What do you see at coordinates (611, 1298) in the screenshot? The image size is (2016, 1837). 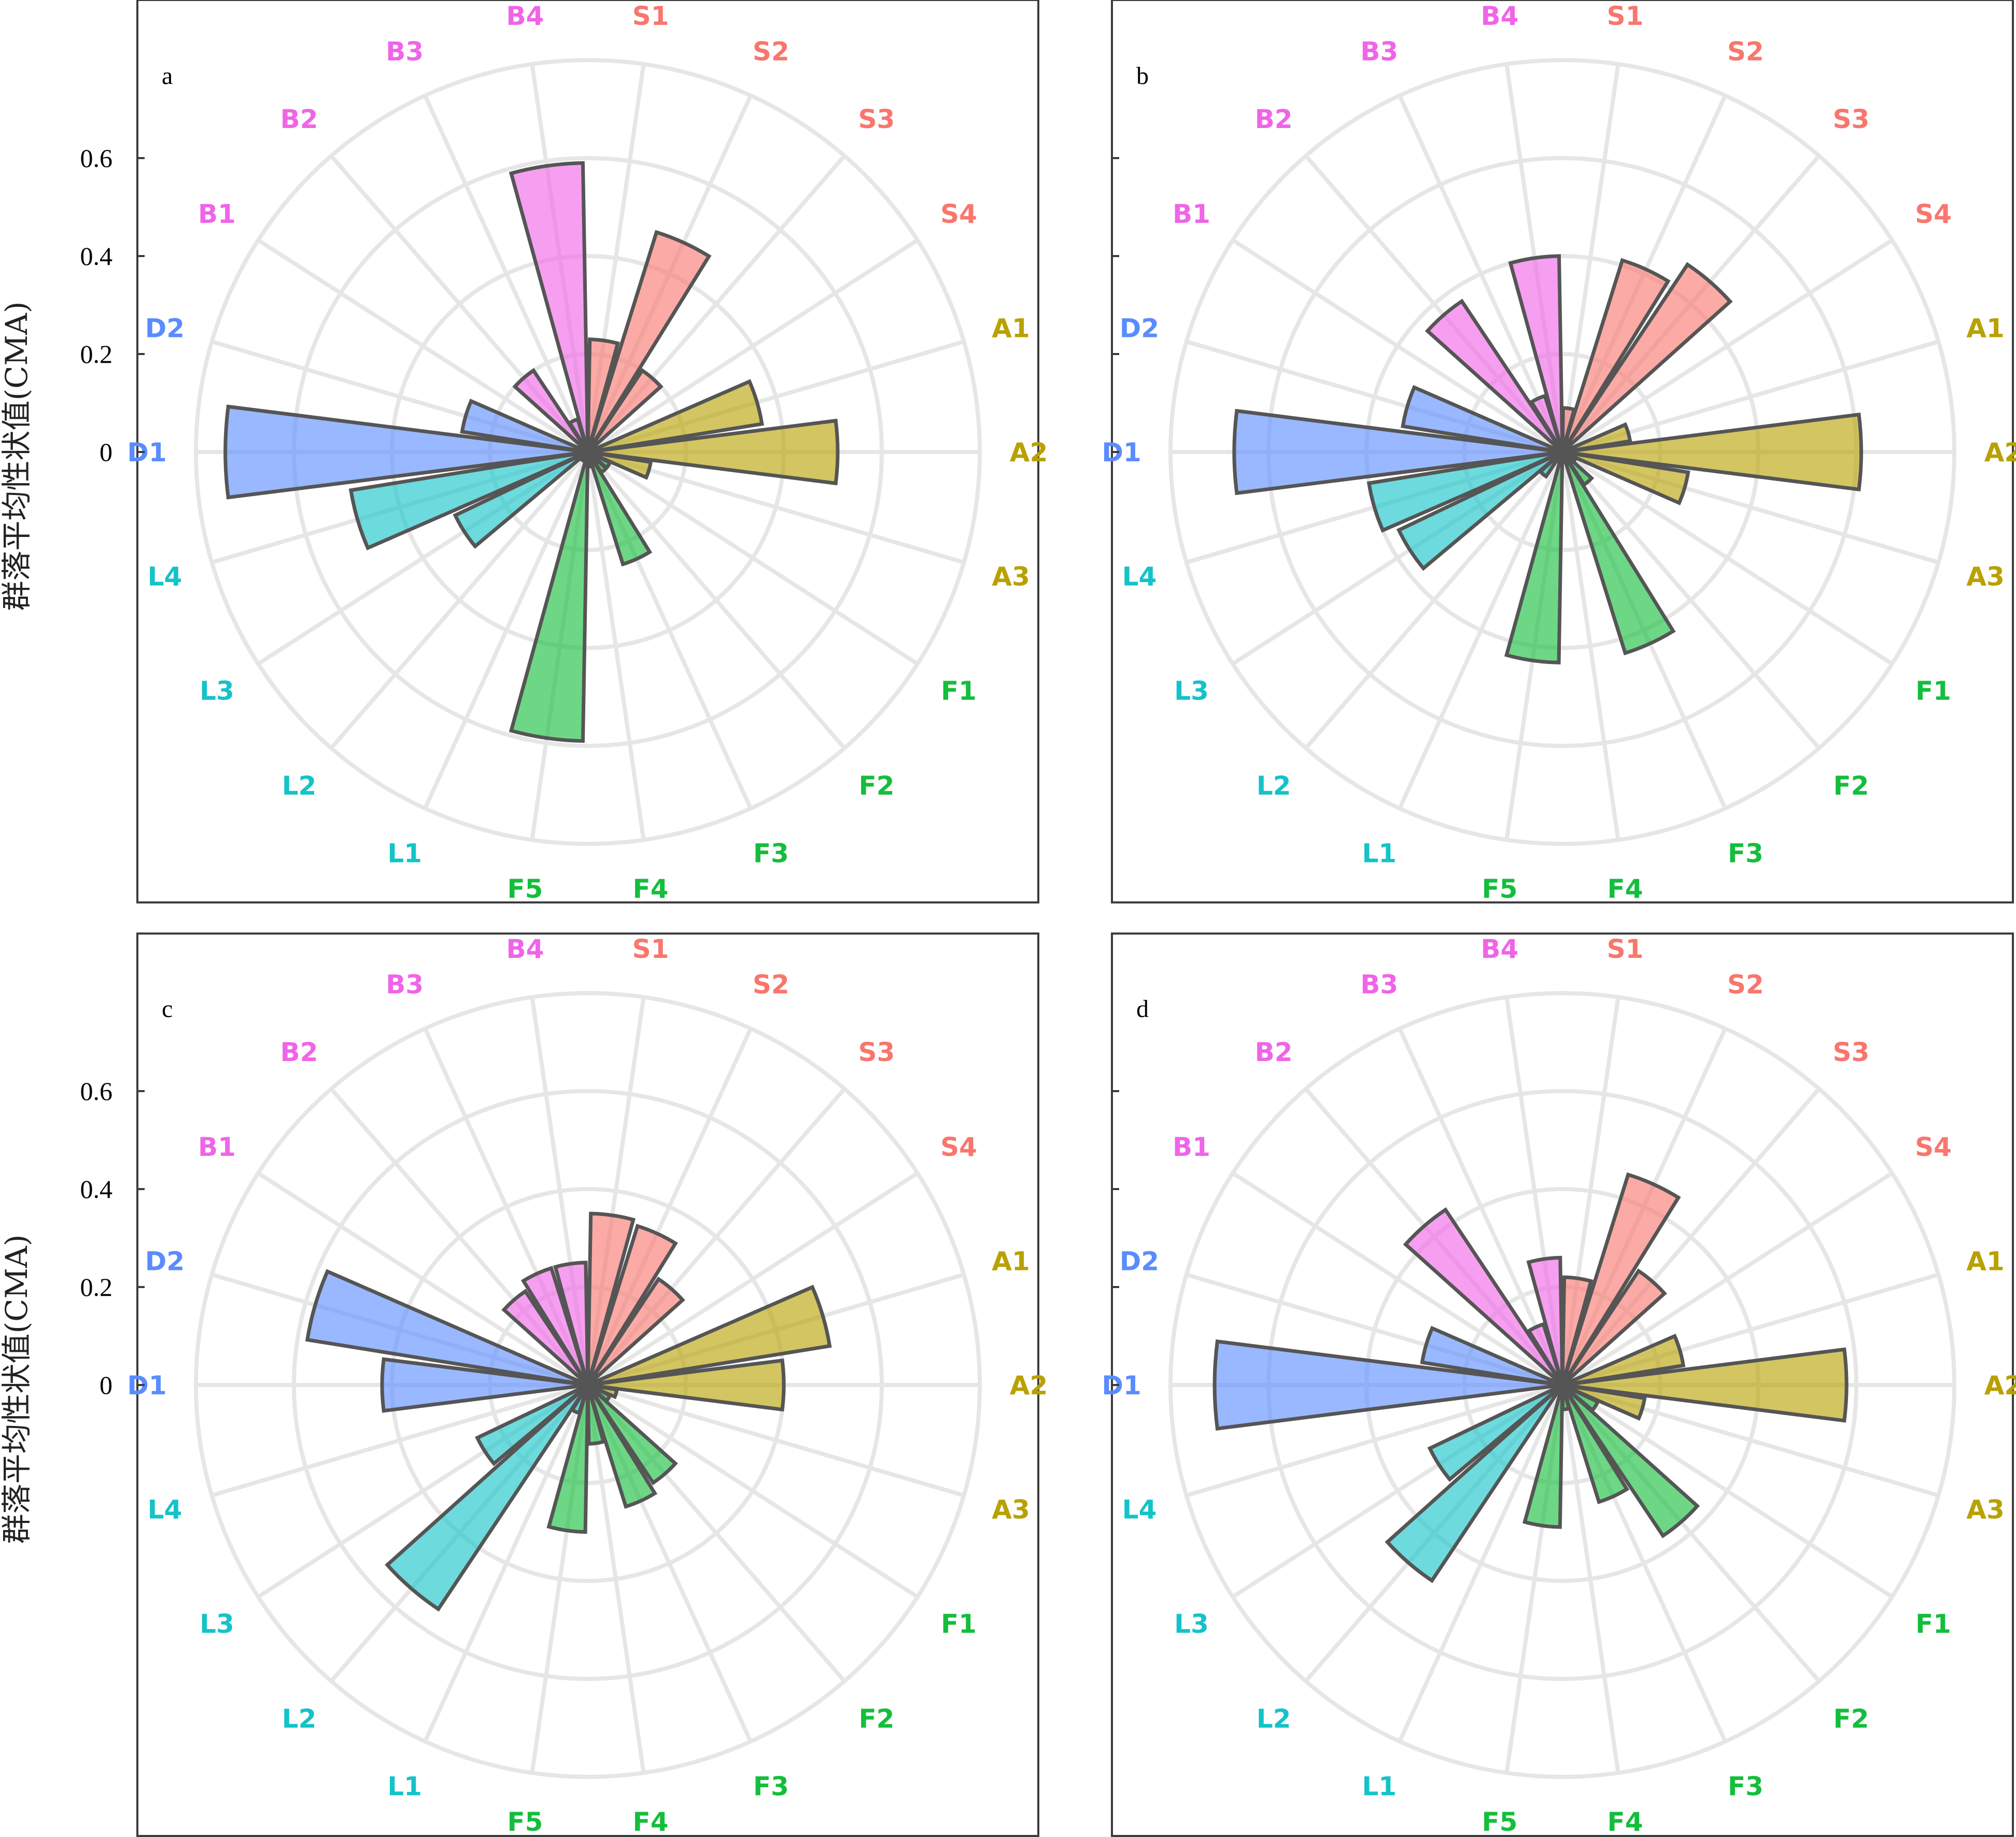 I see `bar-s1` at bounding box center [611, 1298].